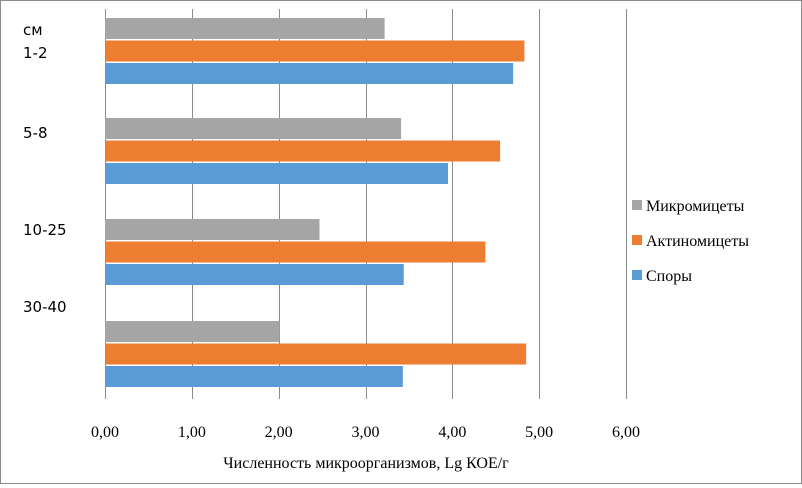 The width and height of the screenshot is (802, 488). What do you see at coordinates (626, 432) in the screenshot?
I see `x-tick-label: 6,00` at bounding box center [626, 432].